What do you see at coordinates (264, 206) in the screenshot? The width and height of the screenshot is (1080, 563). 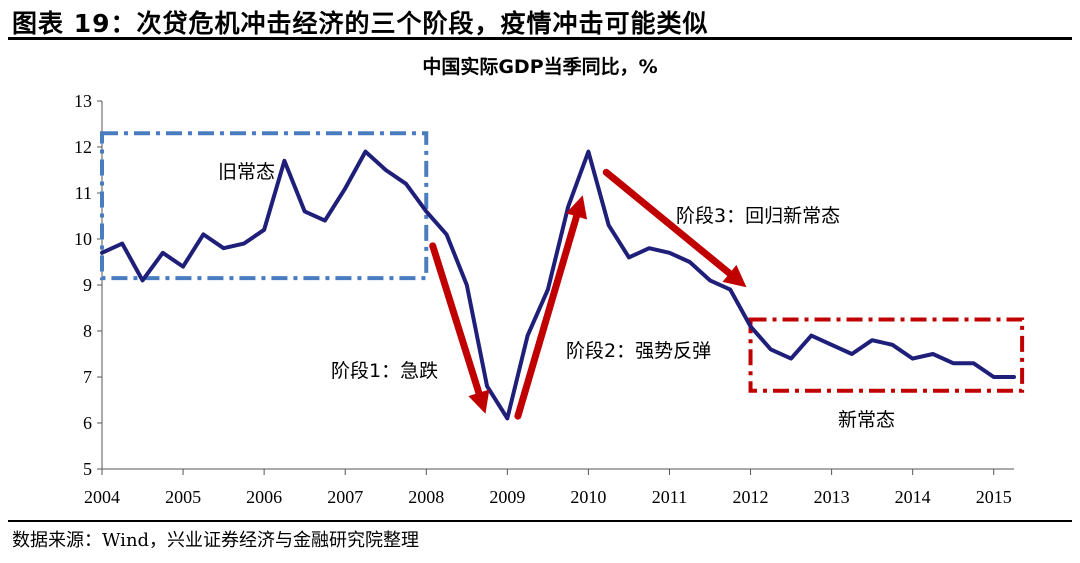 I see `old-normal-box` at bounding box center [264, 206].